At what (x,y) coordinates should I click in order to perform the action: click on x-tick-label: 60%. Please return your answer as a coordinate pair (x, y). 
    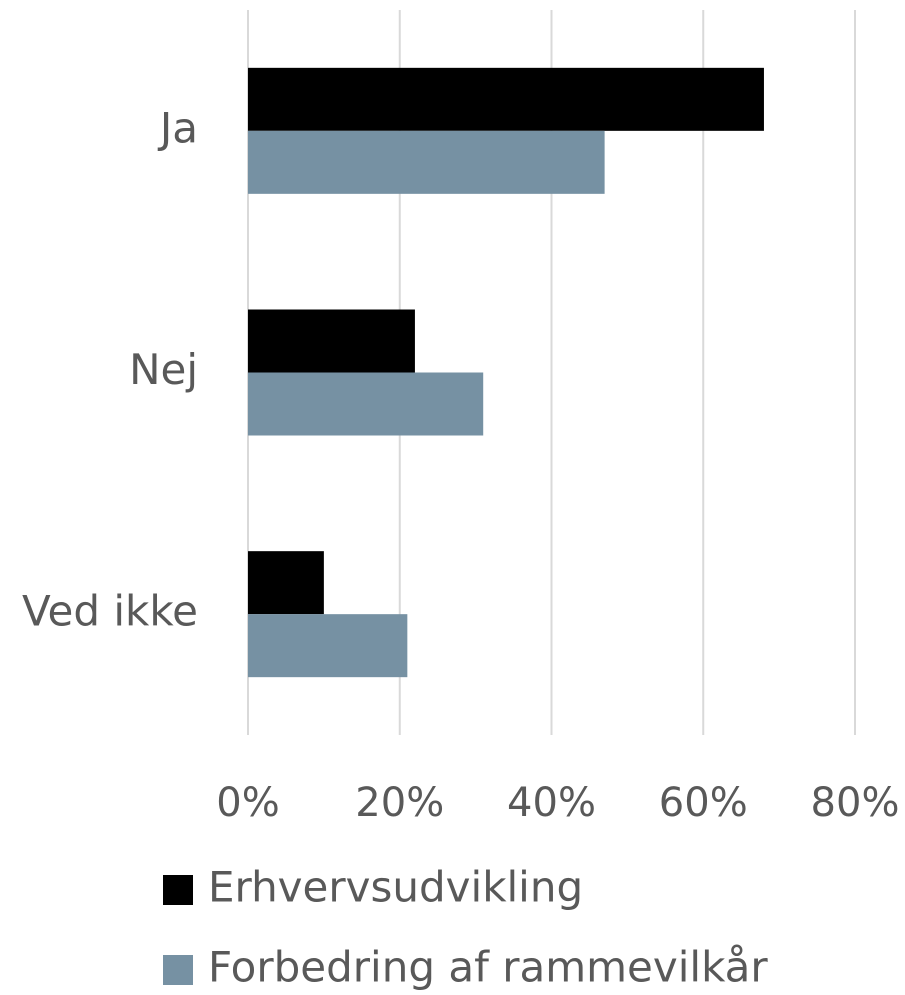
    Looking at the image, I should click on (703, 803).